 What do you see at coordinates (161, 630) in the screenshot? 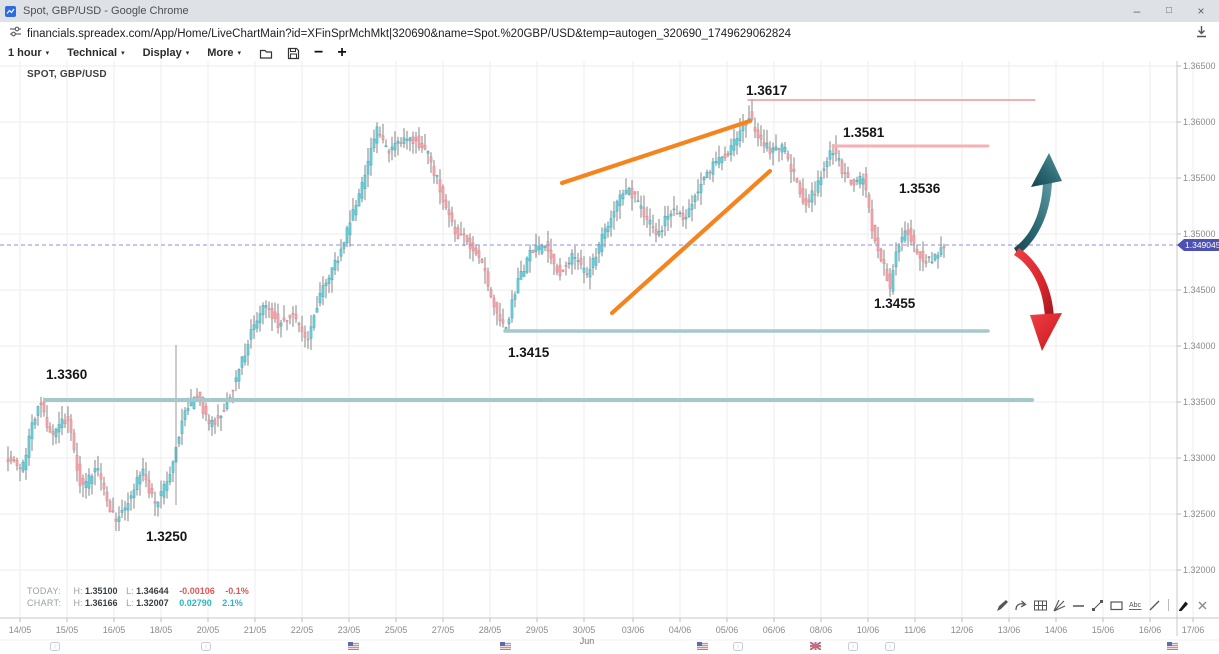
I see `svg-text: 18/05` at bounding box center [161, 630].